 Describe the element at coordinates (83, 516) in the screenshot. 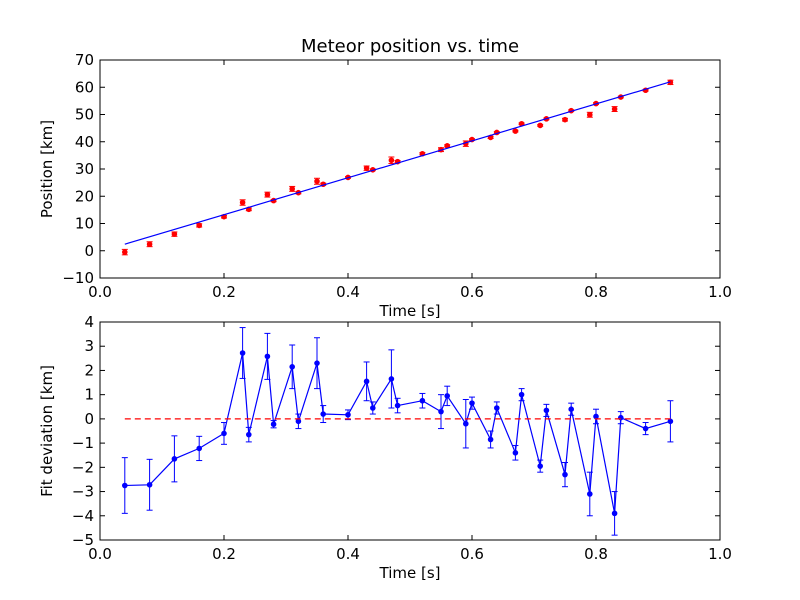

I see `y-tick-label: −4` at that location.